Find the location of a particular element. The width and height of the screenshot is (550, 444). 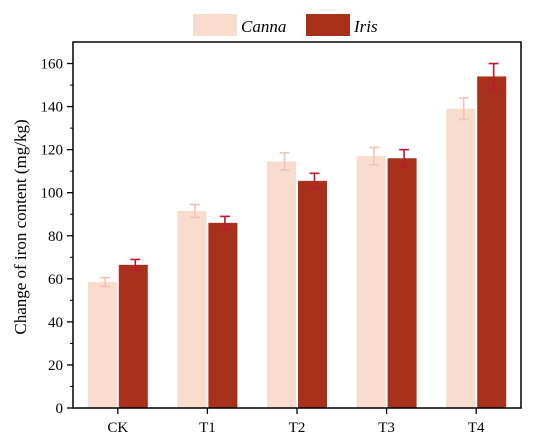

y-tick-label: 0 is located at coordinates (60, 409).